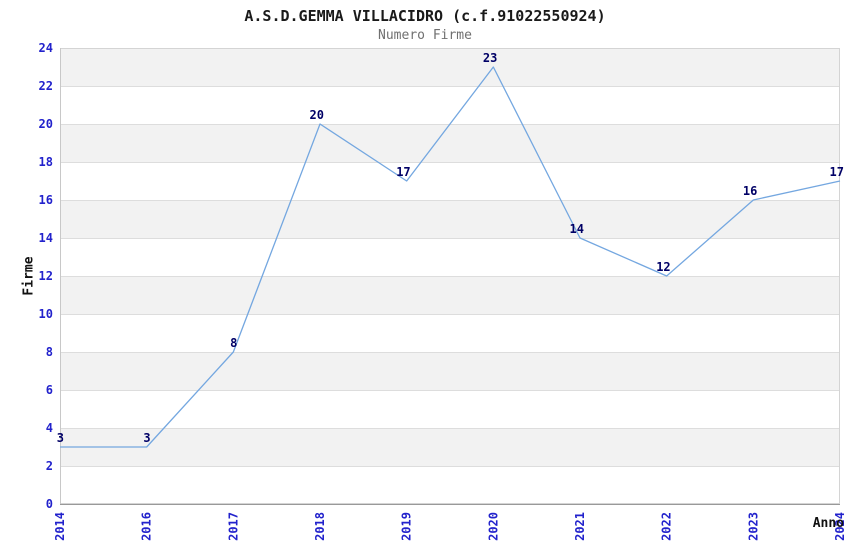 The width and height of the screenshot is (850, 550). I want to click on x-tick-label: 2020, so click(493, 526).